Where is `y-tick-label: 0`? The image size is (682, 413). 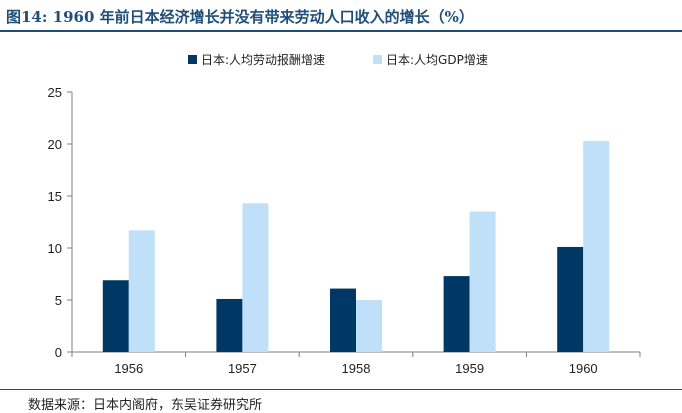
y-tick-label: 0 is located at coordinates (58, 352).